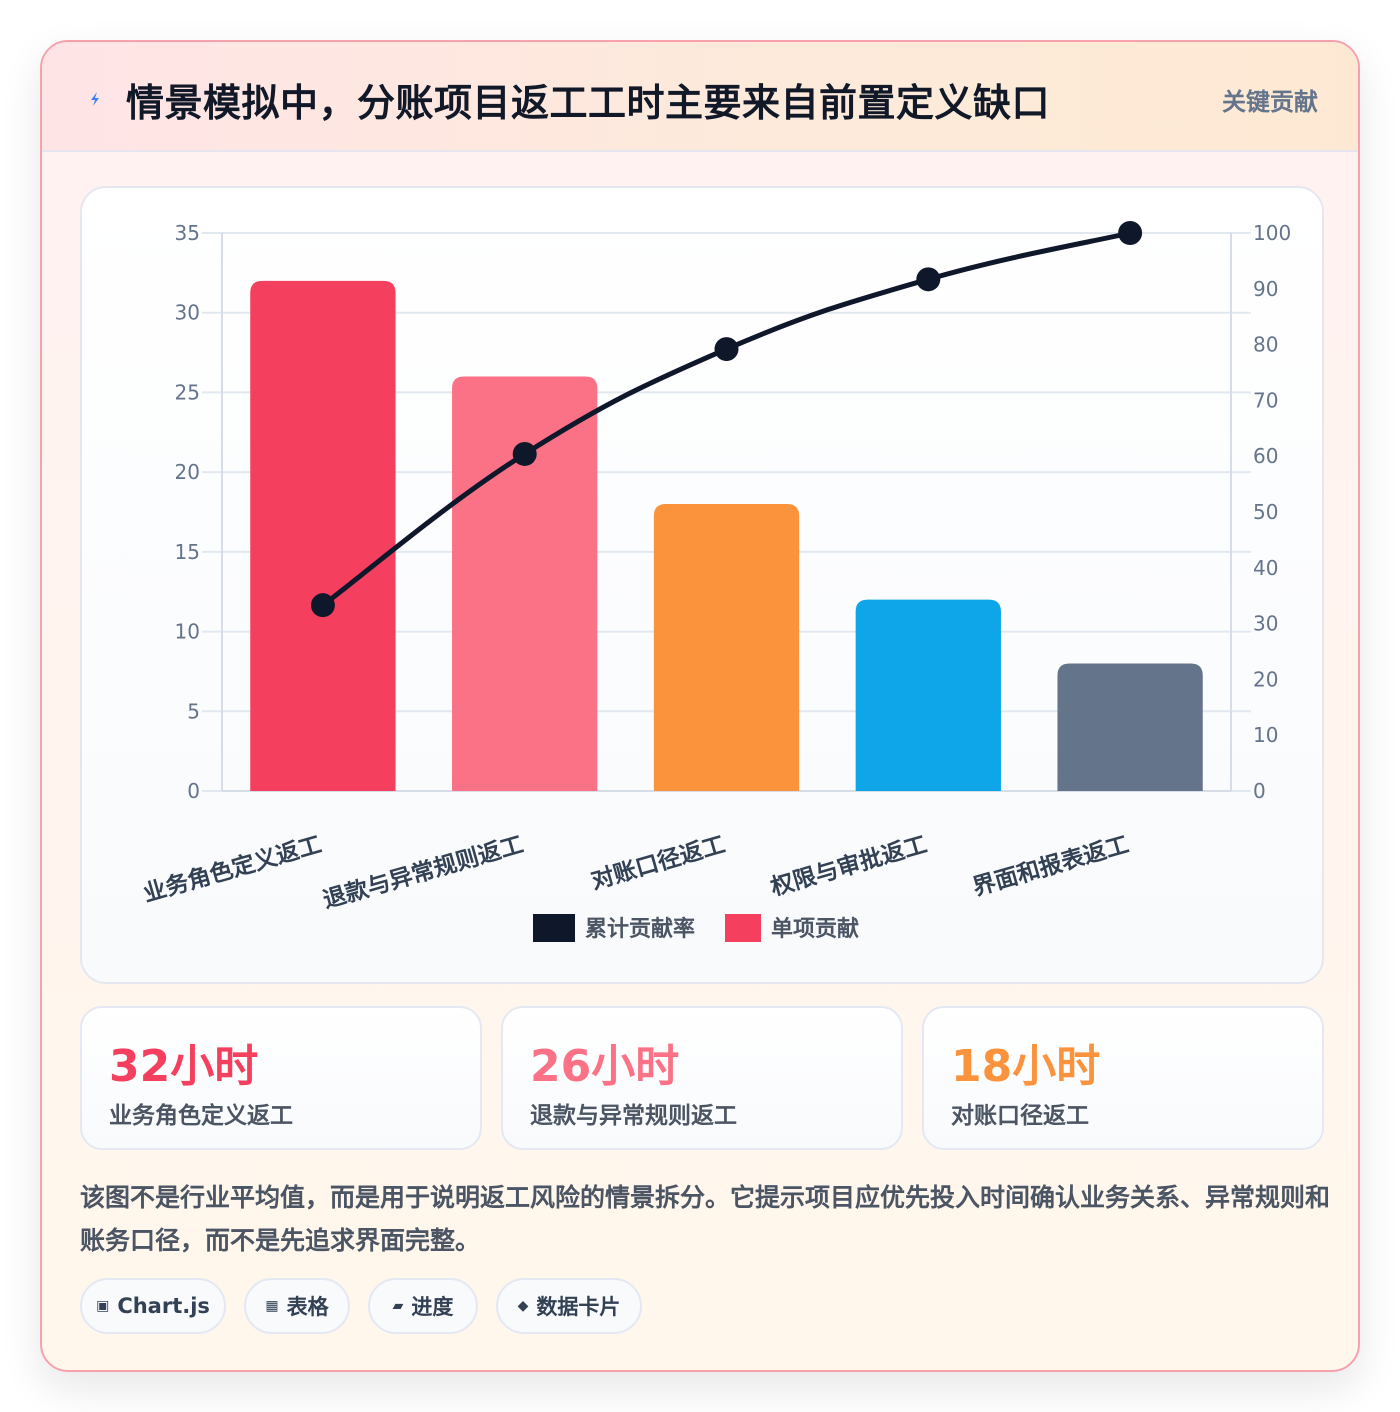 The width and height of the screenshot is (1400, 1412). Describe the element at coordinates (193, 791) in the screenshot. I see `y-left-tick-label: 0` at that location.